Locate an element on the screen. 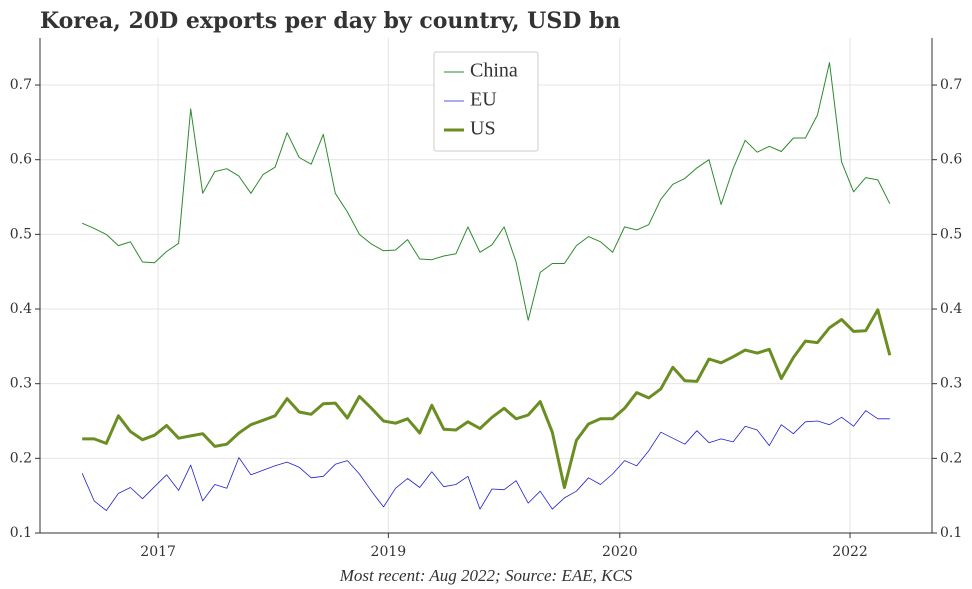  y2-tick-label: 0.6 is located at coordinates (951, 160).